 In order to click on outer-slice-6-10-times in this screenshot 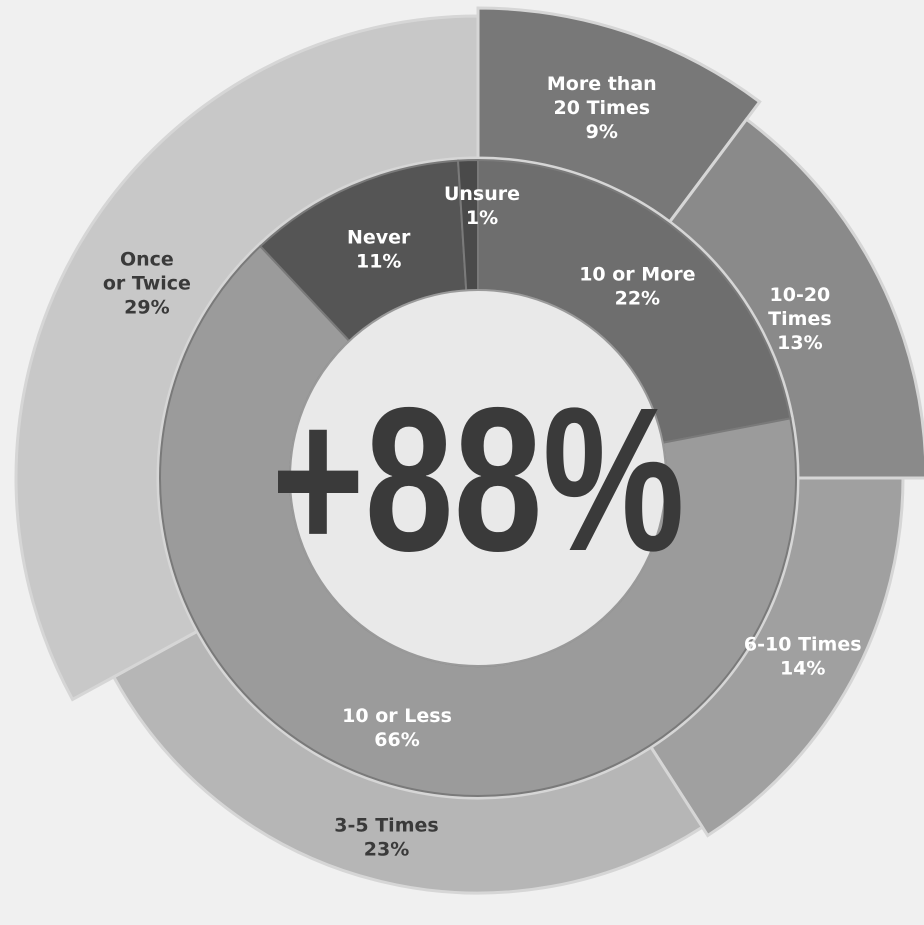, I will do `click(776, 657)`.